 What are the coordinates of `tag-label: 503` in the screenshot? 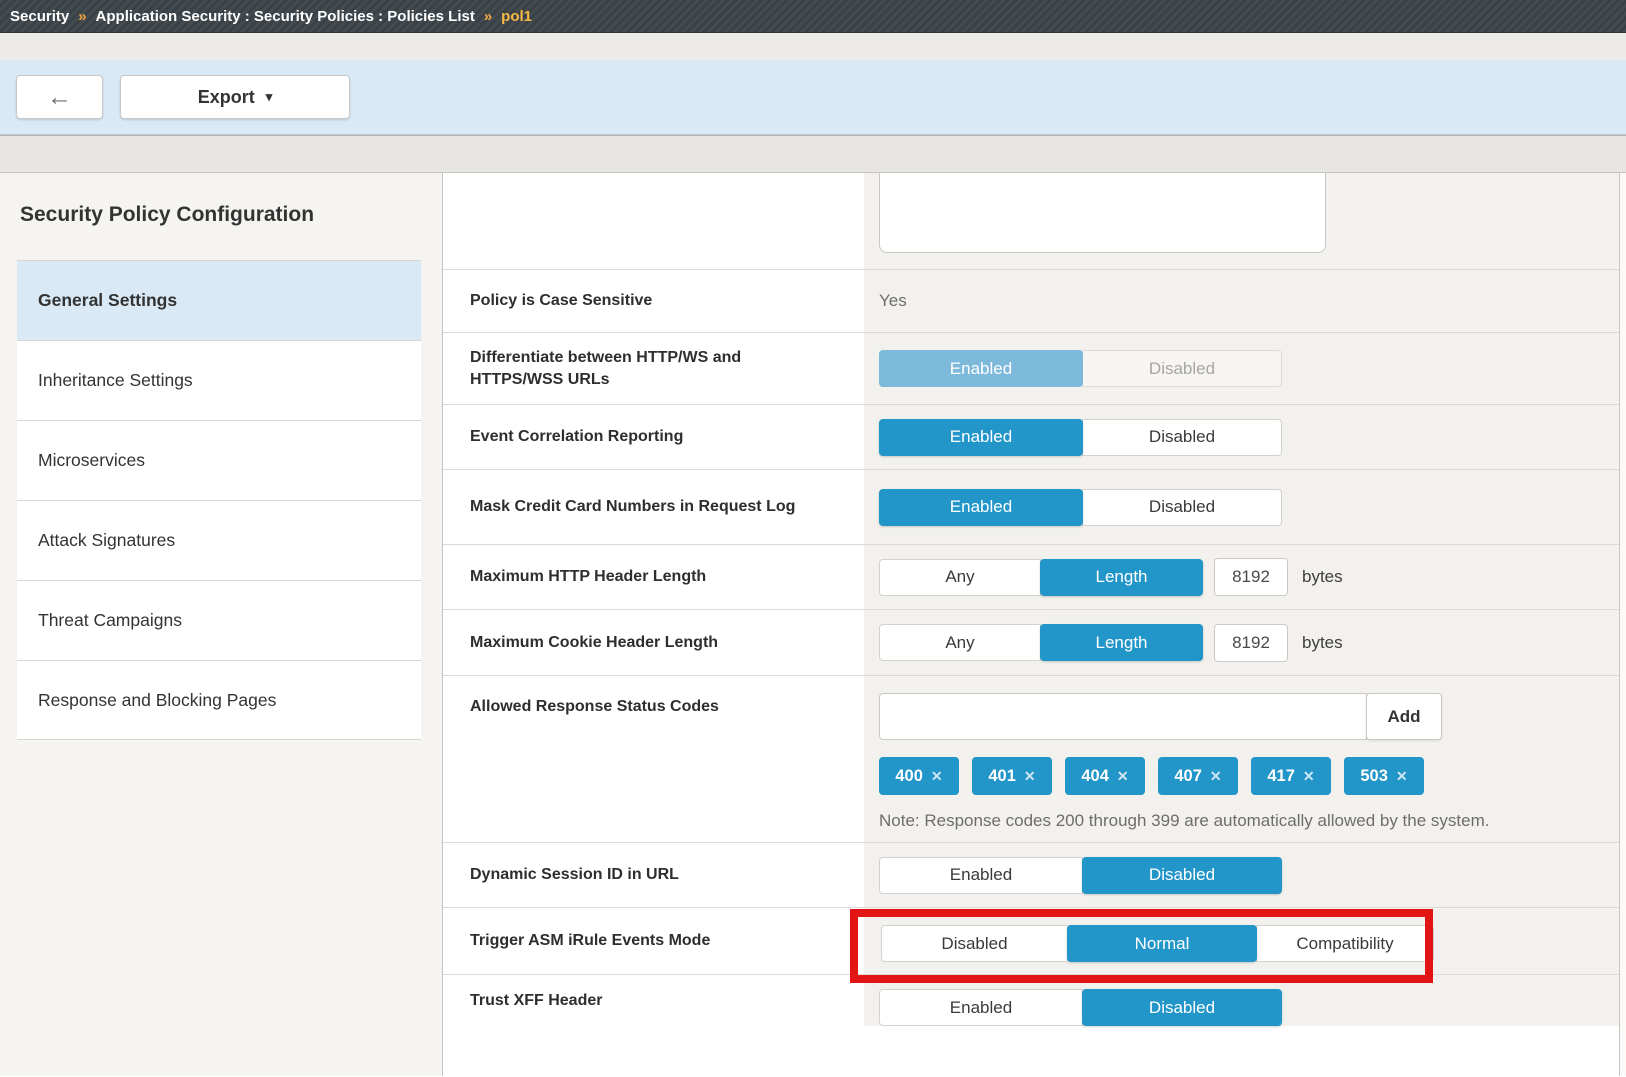 It's located at (1374, 775).